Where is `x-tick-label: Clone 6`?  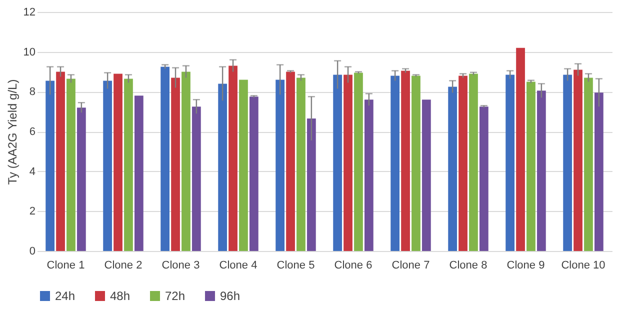 x-tick-label: Clone 6 is located at coordinates (353, 266).